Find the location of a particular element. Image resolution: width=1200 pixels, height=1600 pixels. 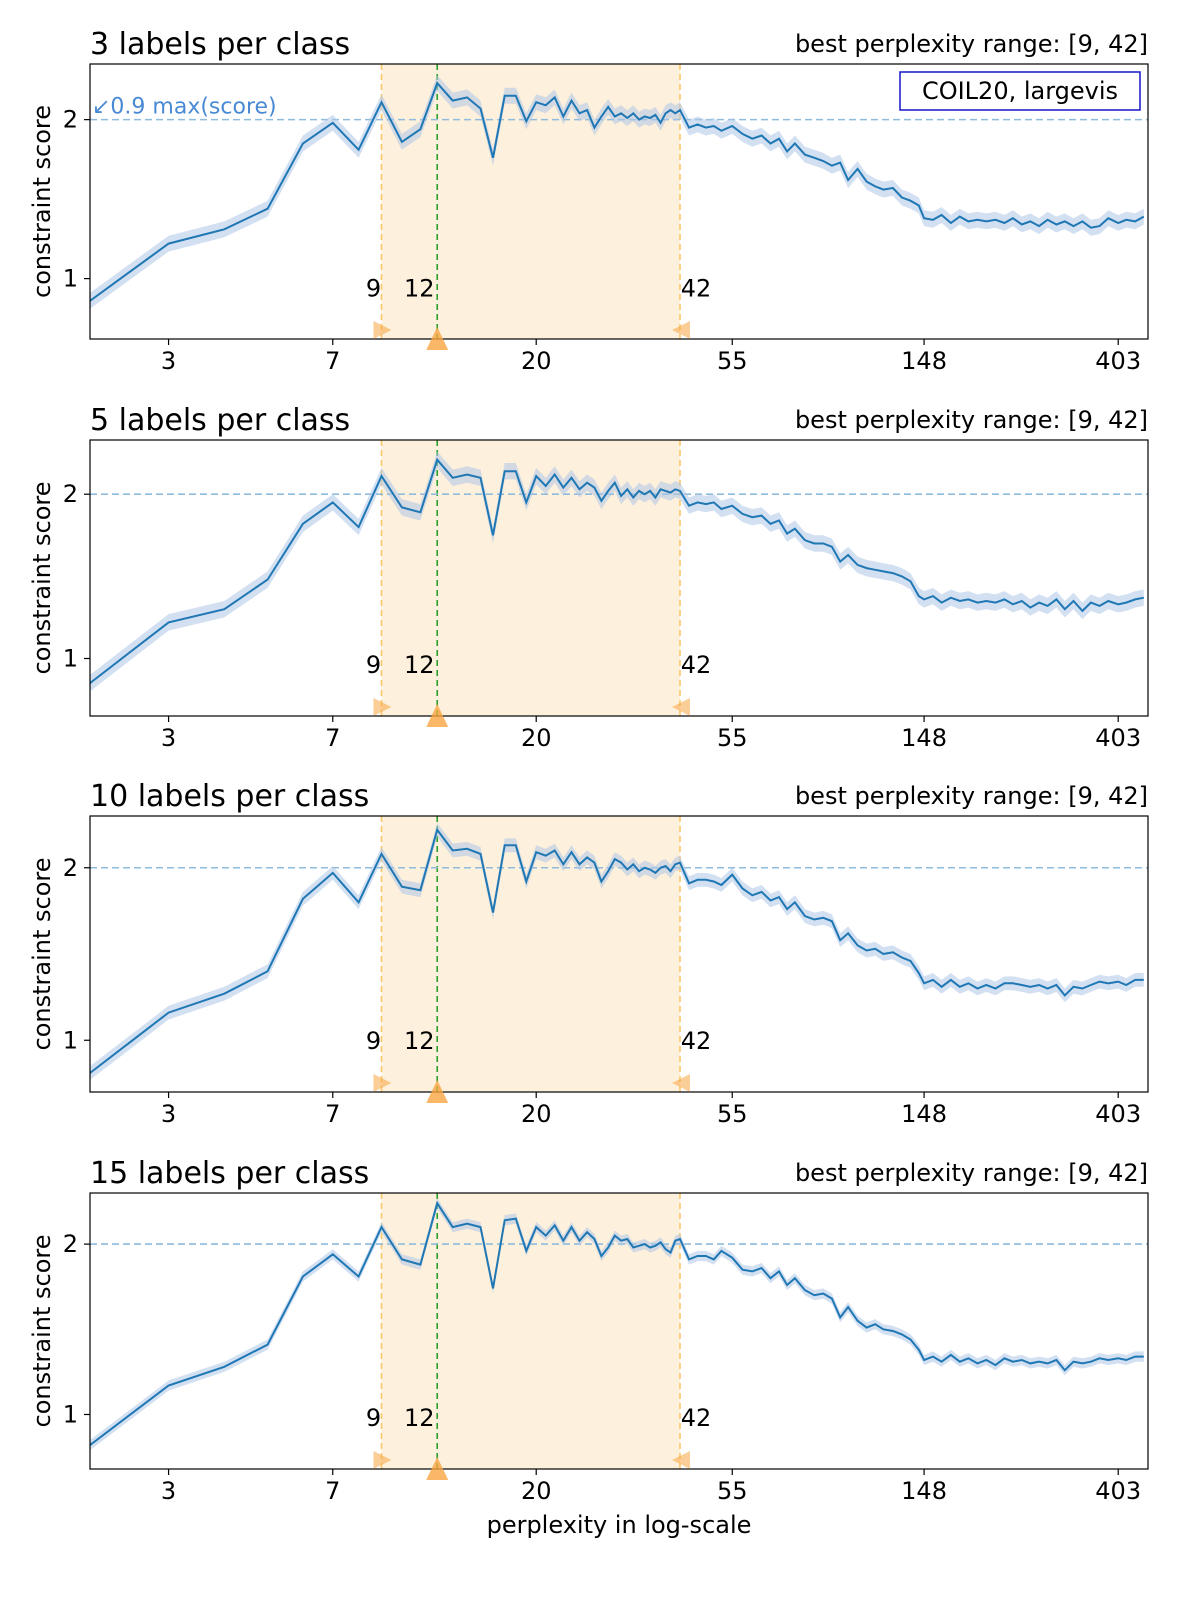

y-tick-label: 2 is located at coordinates (70, 494).